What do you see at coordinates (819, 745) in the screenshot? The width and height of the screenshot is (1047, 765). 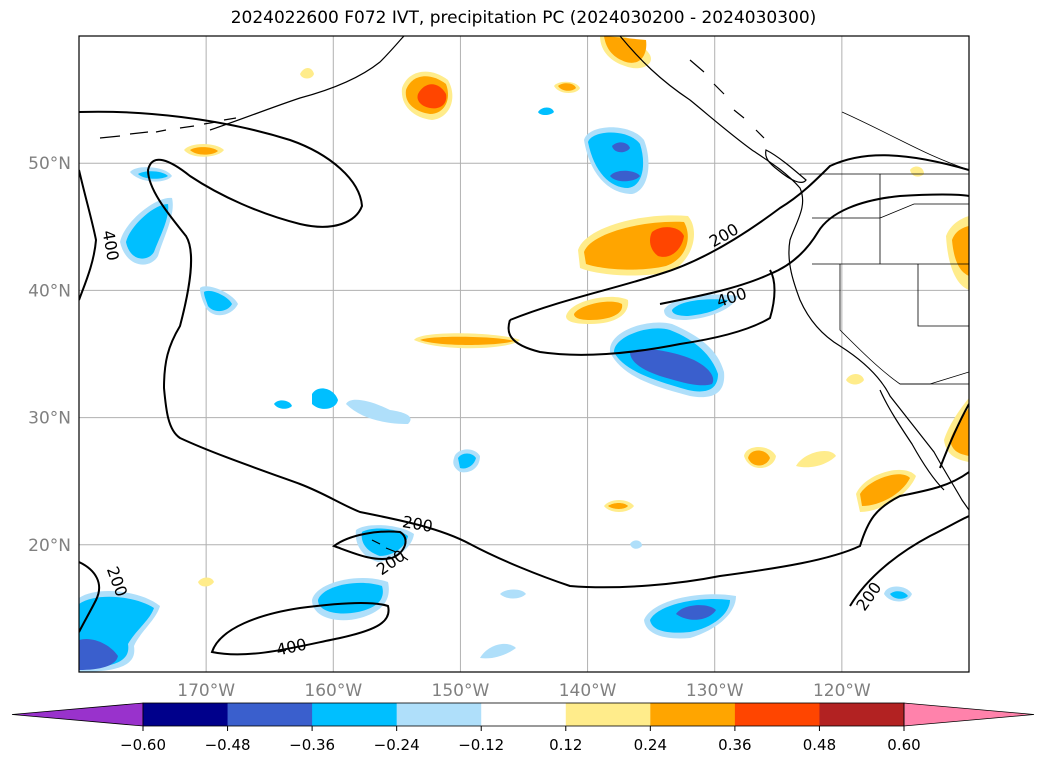 I see `colorbar-tick-label: 0.48` at bounding box center [819, 745].